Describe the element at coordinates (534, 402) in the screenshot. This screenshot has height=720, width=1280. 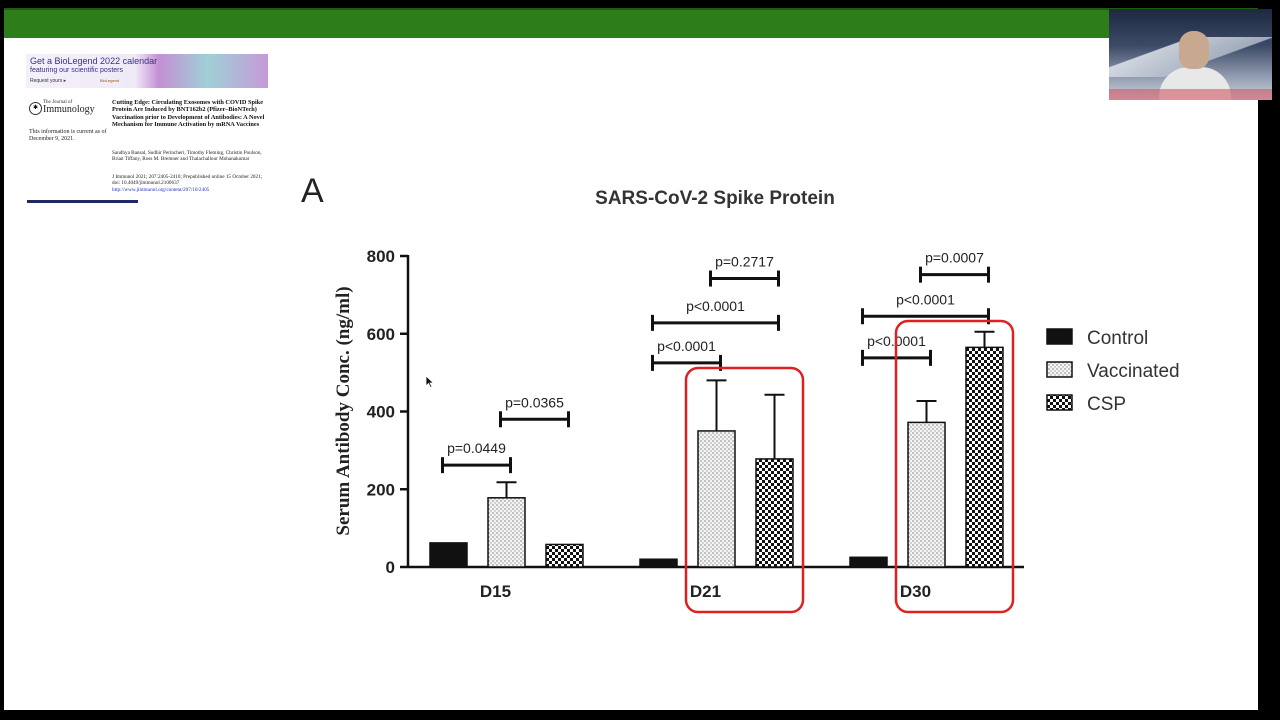
I see `significance-label: p=0.0365` at that location.